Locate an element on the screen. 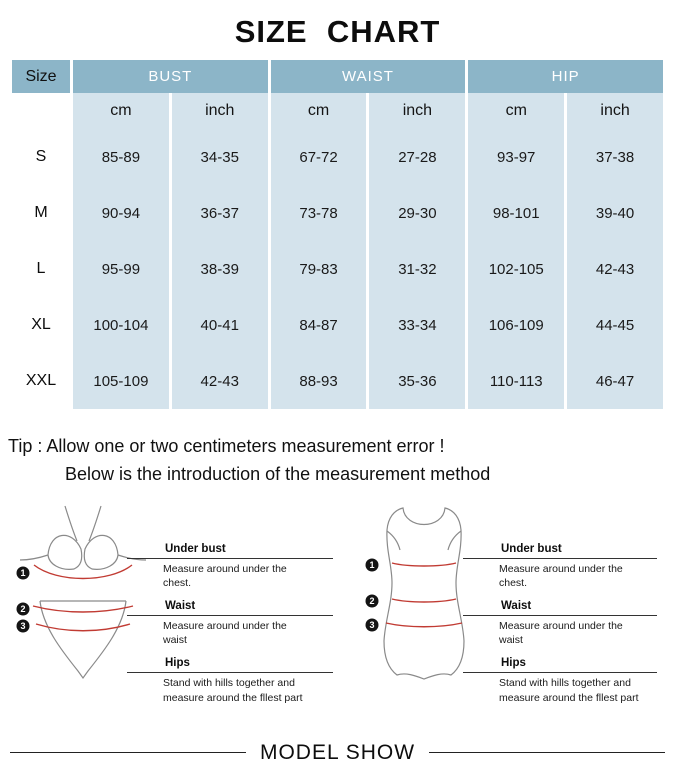 This screenshot has height=765, width=675. table-row-s: S 85-89 34-35 67-72 27-28 93-97 37-38 is located at coordinates (337, 157).